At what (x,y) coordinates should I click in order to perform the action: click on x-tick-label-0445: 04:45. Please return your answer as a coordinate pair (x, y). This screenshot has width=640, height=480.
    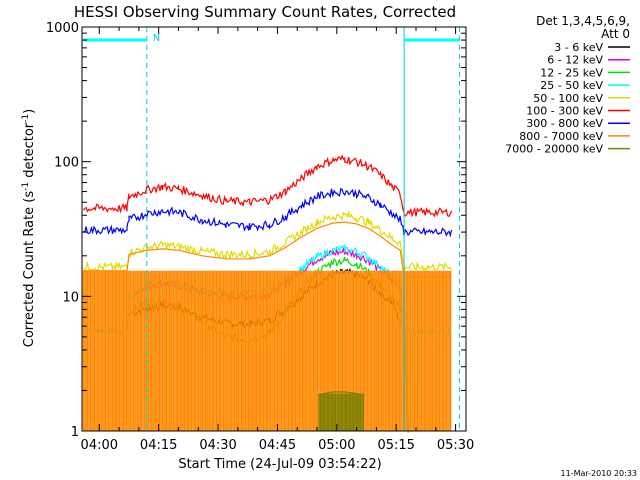
    Looking at the image, I should click on (277, 445).